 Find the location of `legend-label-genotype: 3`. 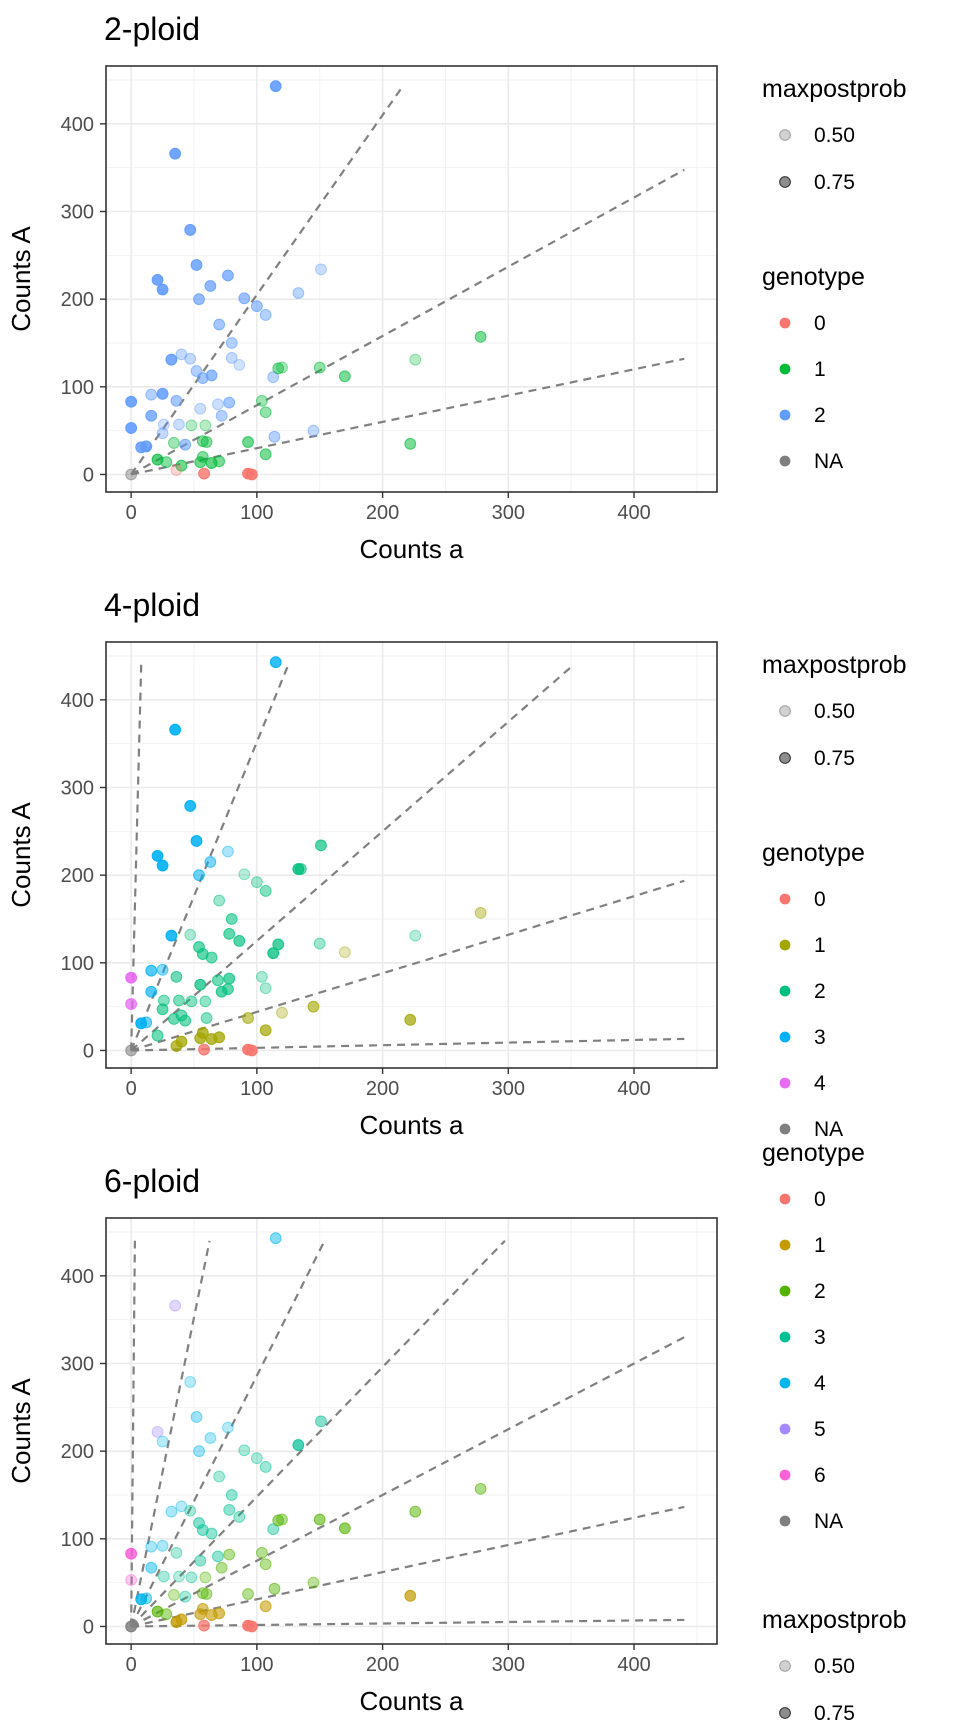

legend-label-genotype: 3 is located at coordinates (820, 1337).